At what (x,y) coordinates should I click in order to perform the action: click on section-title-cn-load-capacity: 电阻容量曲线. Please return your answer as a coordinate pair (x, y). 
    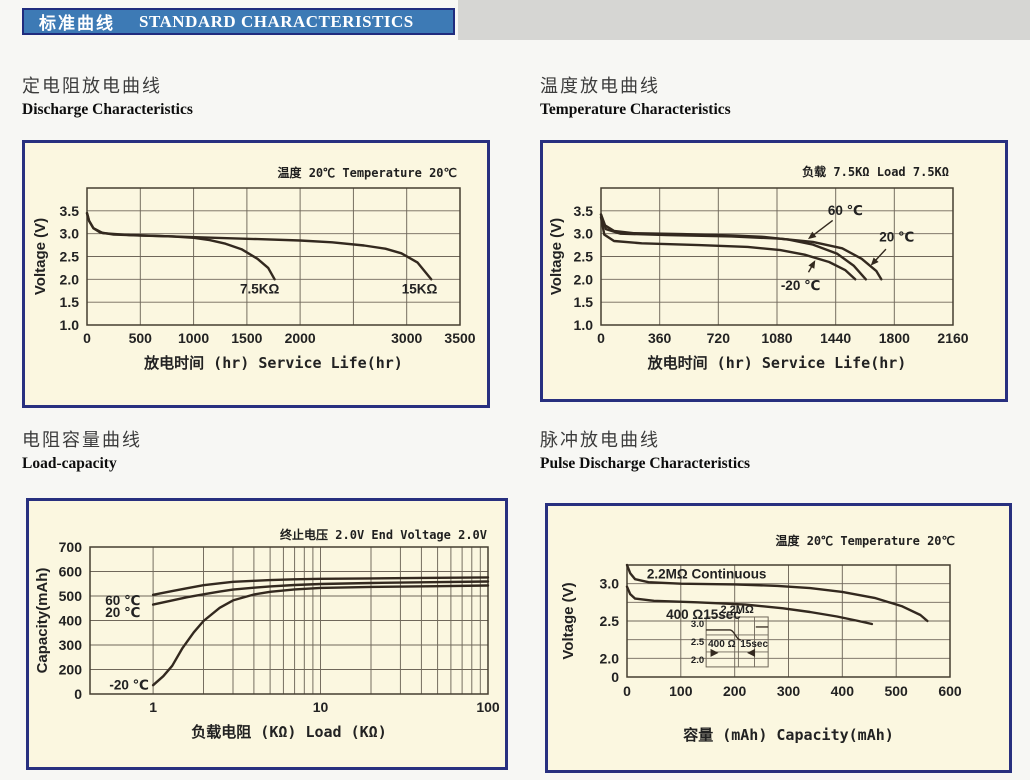
    Looking at the image, I should click on (82, 440).